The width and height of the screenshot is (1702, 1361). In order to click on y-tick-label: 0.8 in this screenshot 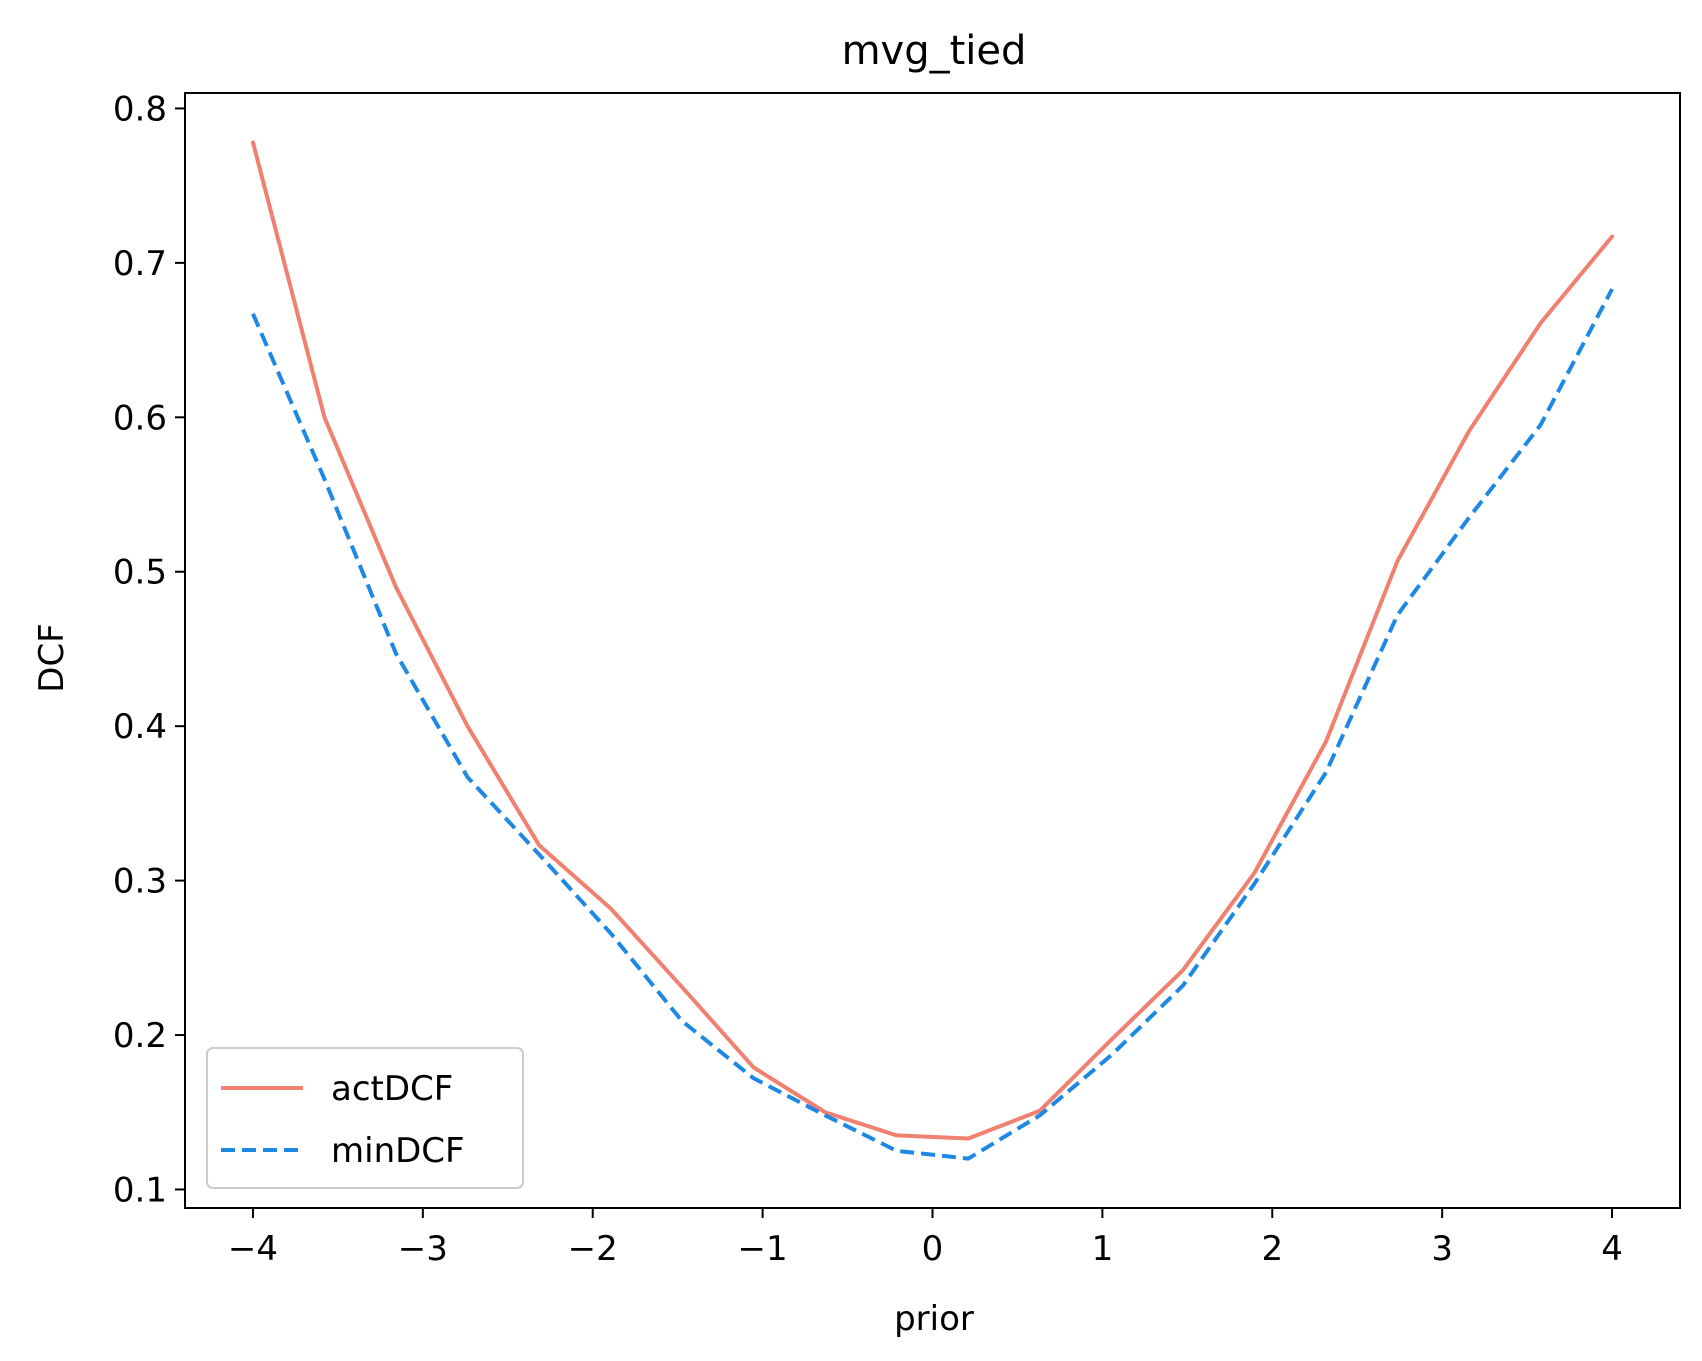, I will do `click(140, 109)`.